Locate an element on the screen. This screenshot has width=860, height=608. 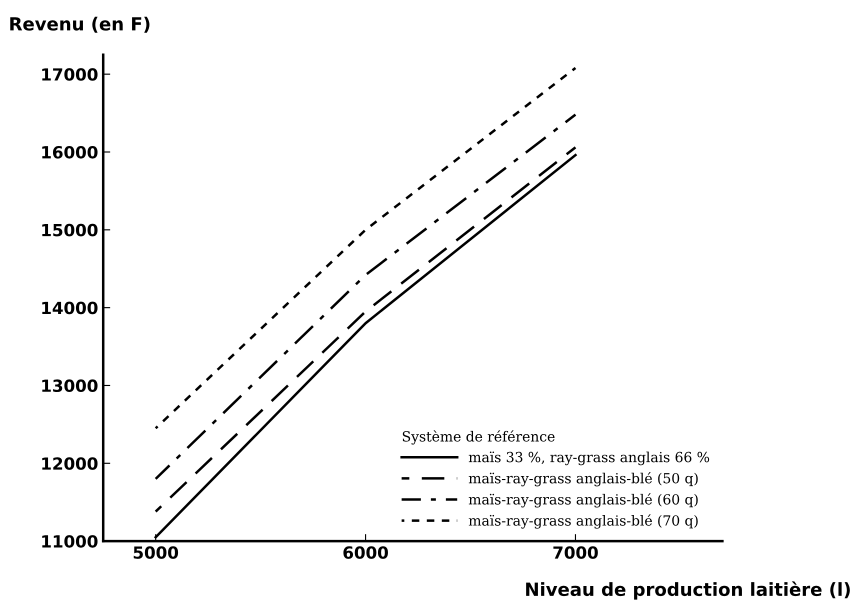
legend-label: maïs-ray-grass anglais-blé (70 q) is located at coordinates (583, 521).